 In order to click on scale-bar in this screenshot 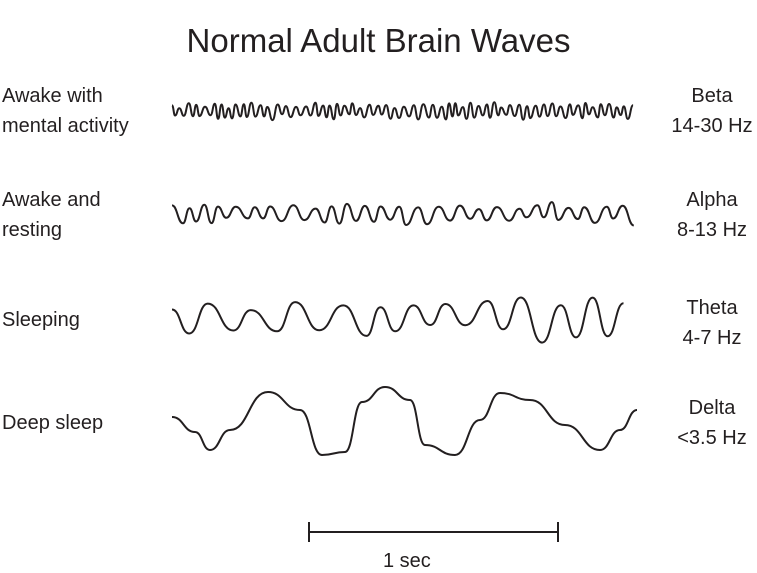, I will do `click(433, 532)`.